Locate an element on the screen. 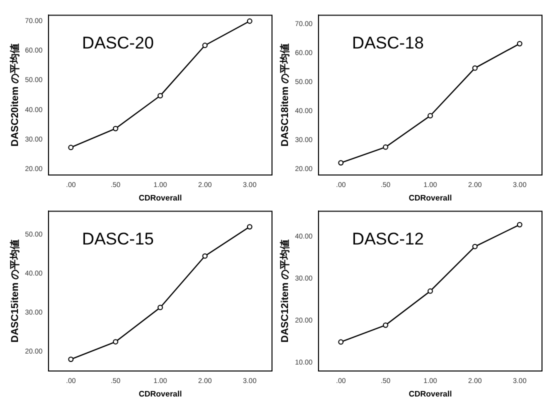 This screenshot has height=411, width=557. annotation: DASC-18 is located at coordinates (388, 42).